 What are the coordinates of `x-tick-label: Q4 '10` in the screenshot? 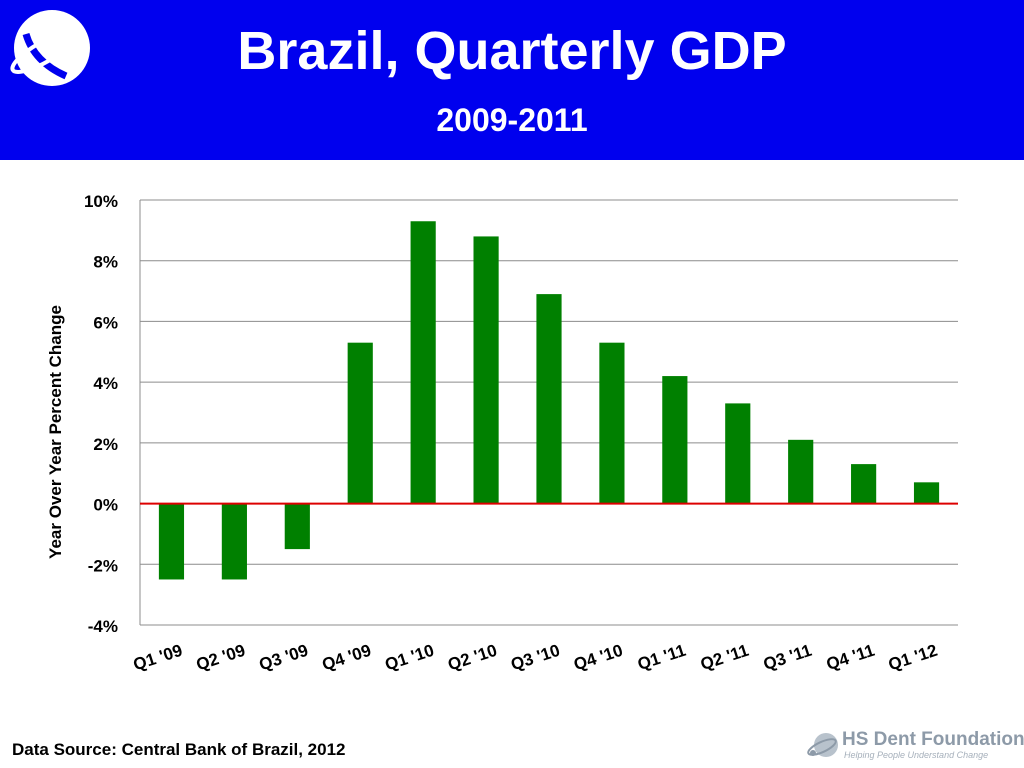 It's located at (598, 658).